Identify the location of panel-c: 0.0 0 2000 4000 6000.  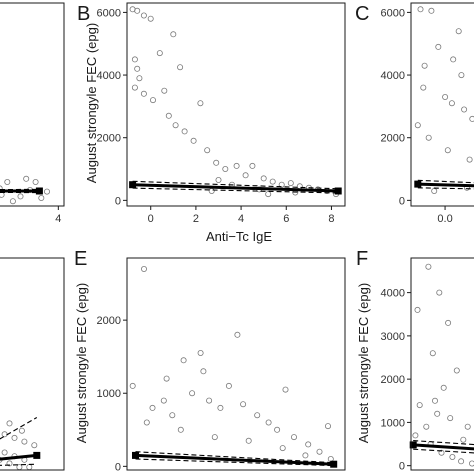
(427, 113).